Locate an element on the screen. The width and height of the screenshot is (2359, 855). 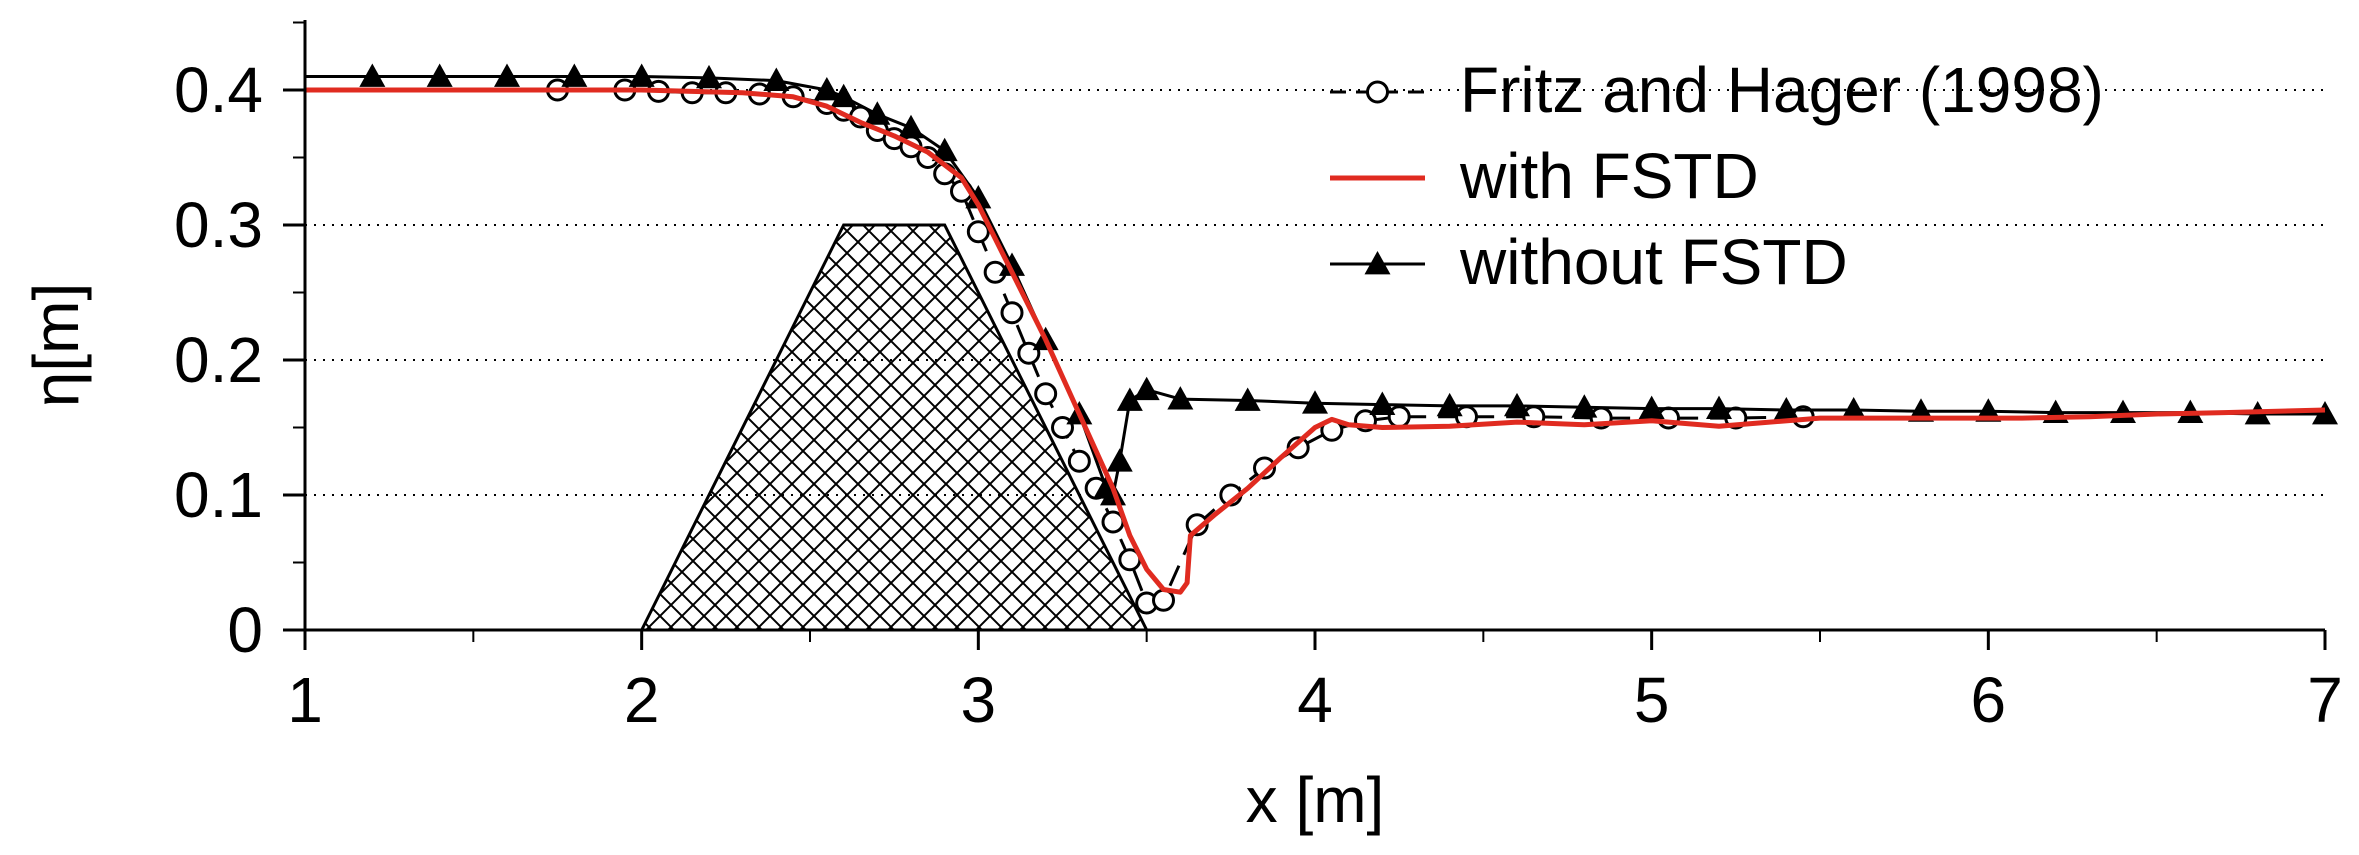
x-tick-label-0: 1 is located at coordinates (305, 700).